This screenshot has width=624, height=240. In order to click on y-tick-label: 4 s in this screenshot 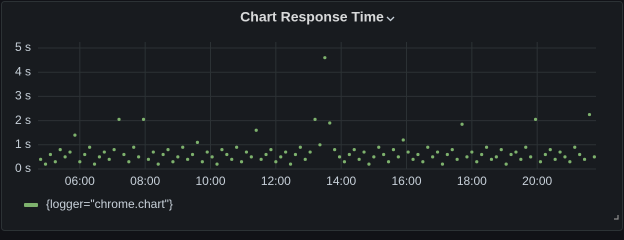, I will do `click(23, 71)`.